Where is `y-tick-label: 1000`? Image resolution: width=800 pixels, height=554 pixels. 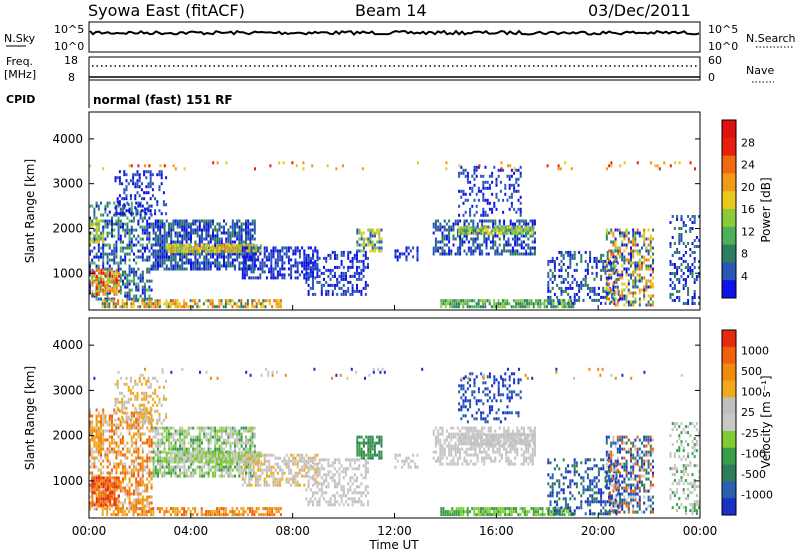
y-tick-label: 1000 is located at coordinates (67, 273).